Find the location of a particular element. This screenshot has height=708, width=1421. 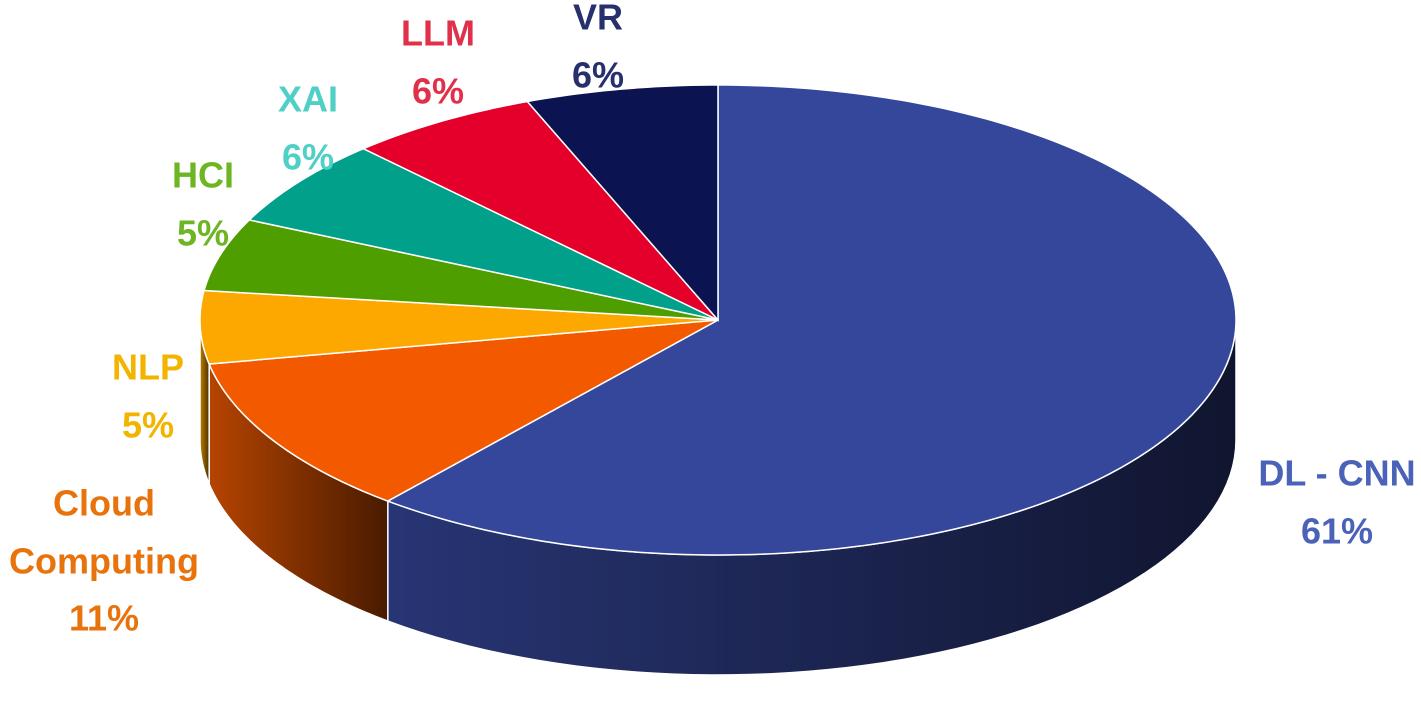

category-label: Cloud Computing is located at coordinates (104, 532).